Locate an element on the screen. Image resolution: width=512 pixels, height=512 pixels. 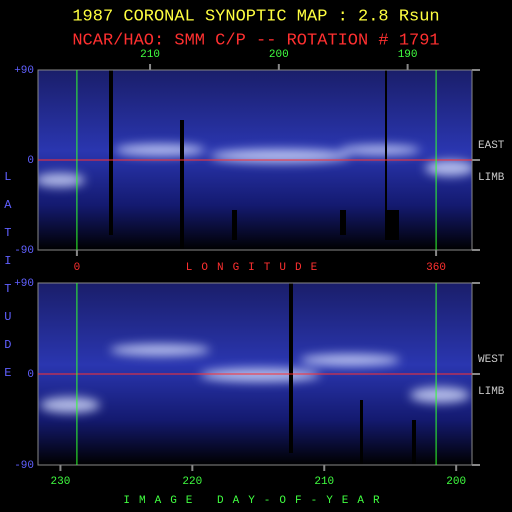
side-label: WEST is located at coordinates (491, 360).